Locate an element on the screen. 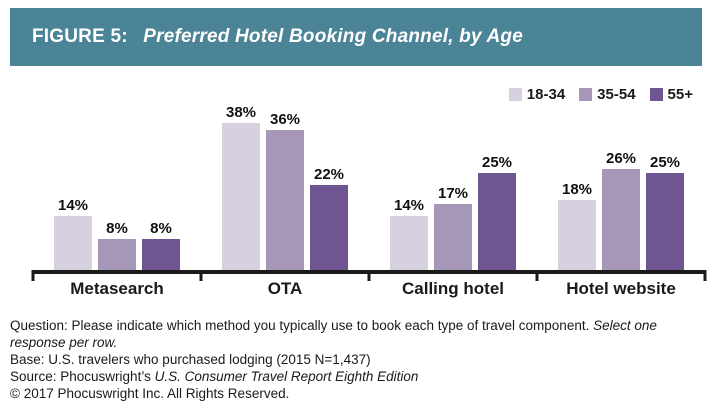 The height and width of the screenshot is (411, 712). legend-label: 55+ is located at coordinates (680, 94).